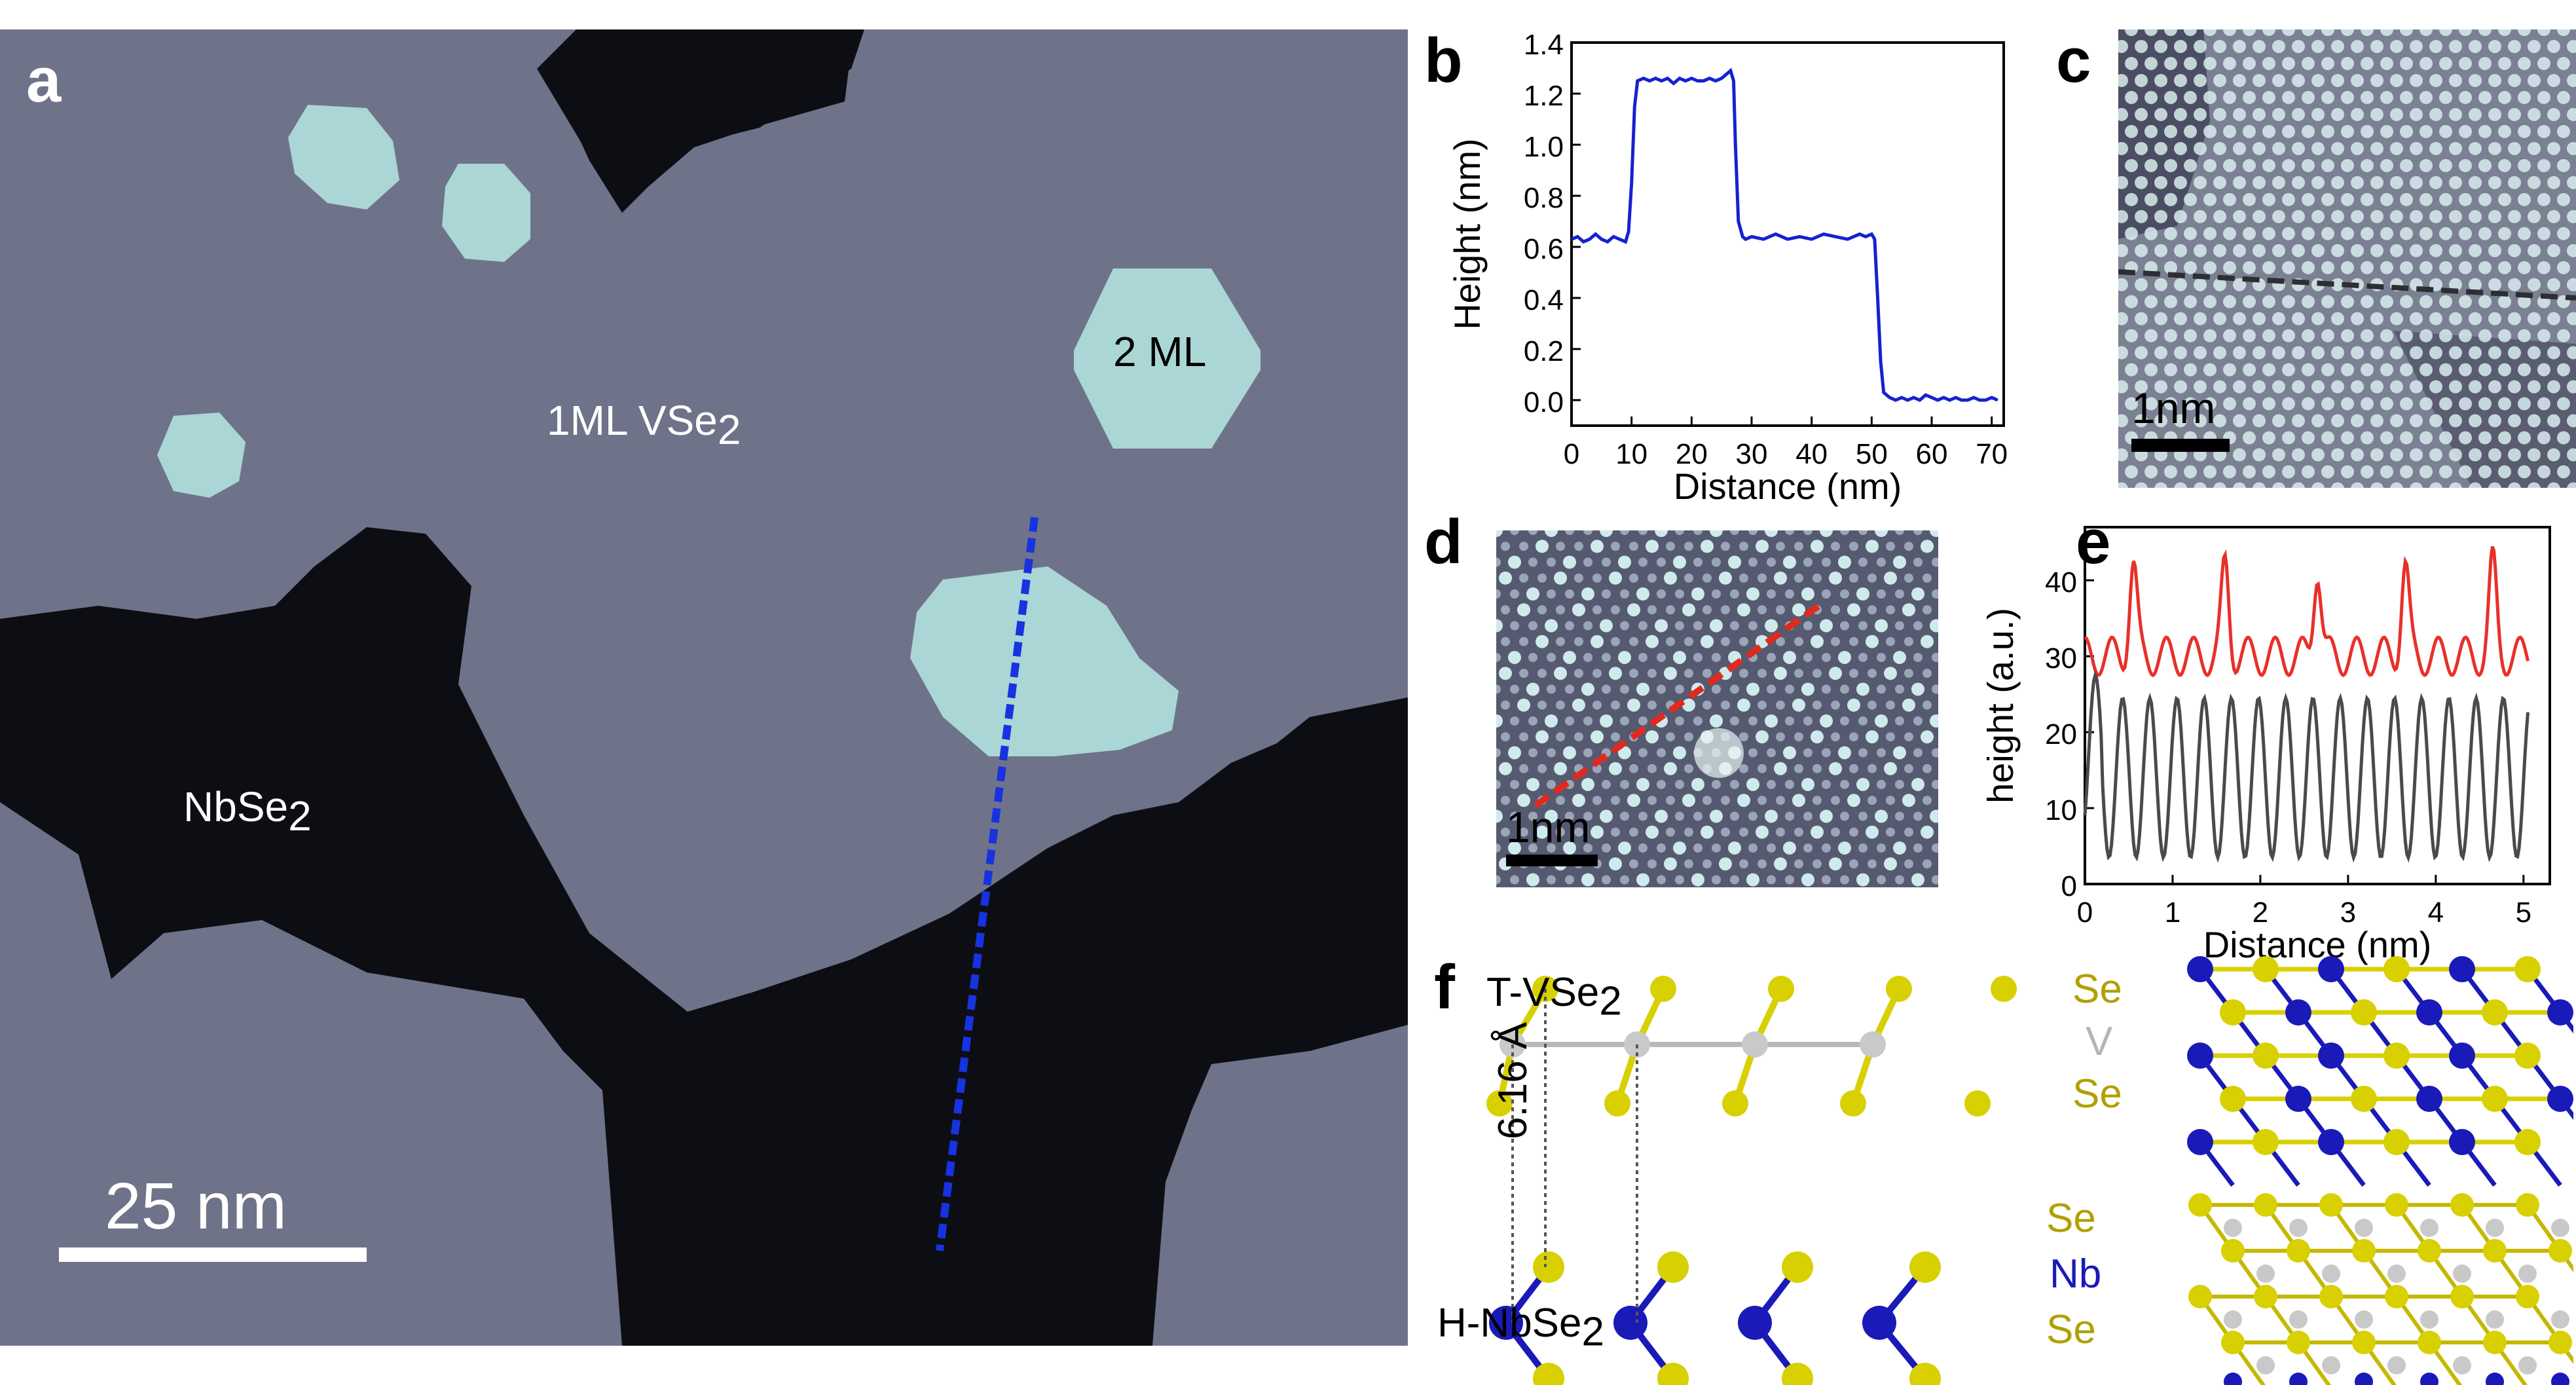 Image resolution: width=2576 pixels, height=1385 pixels. What do you see at coordinates (1631, 454) in the screenshot?
I see `x-tick-label: 10` at bounding box center [1631, 454].